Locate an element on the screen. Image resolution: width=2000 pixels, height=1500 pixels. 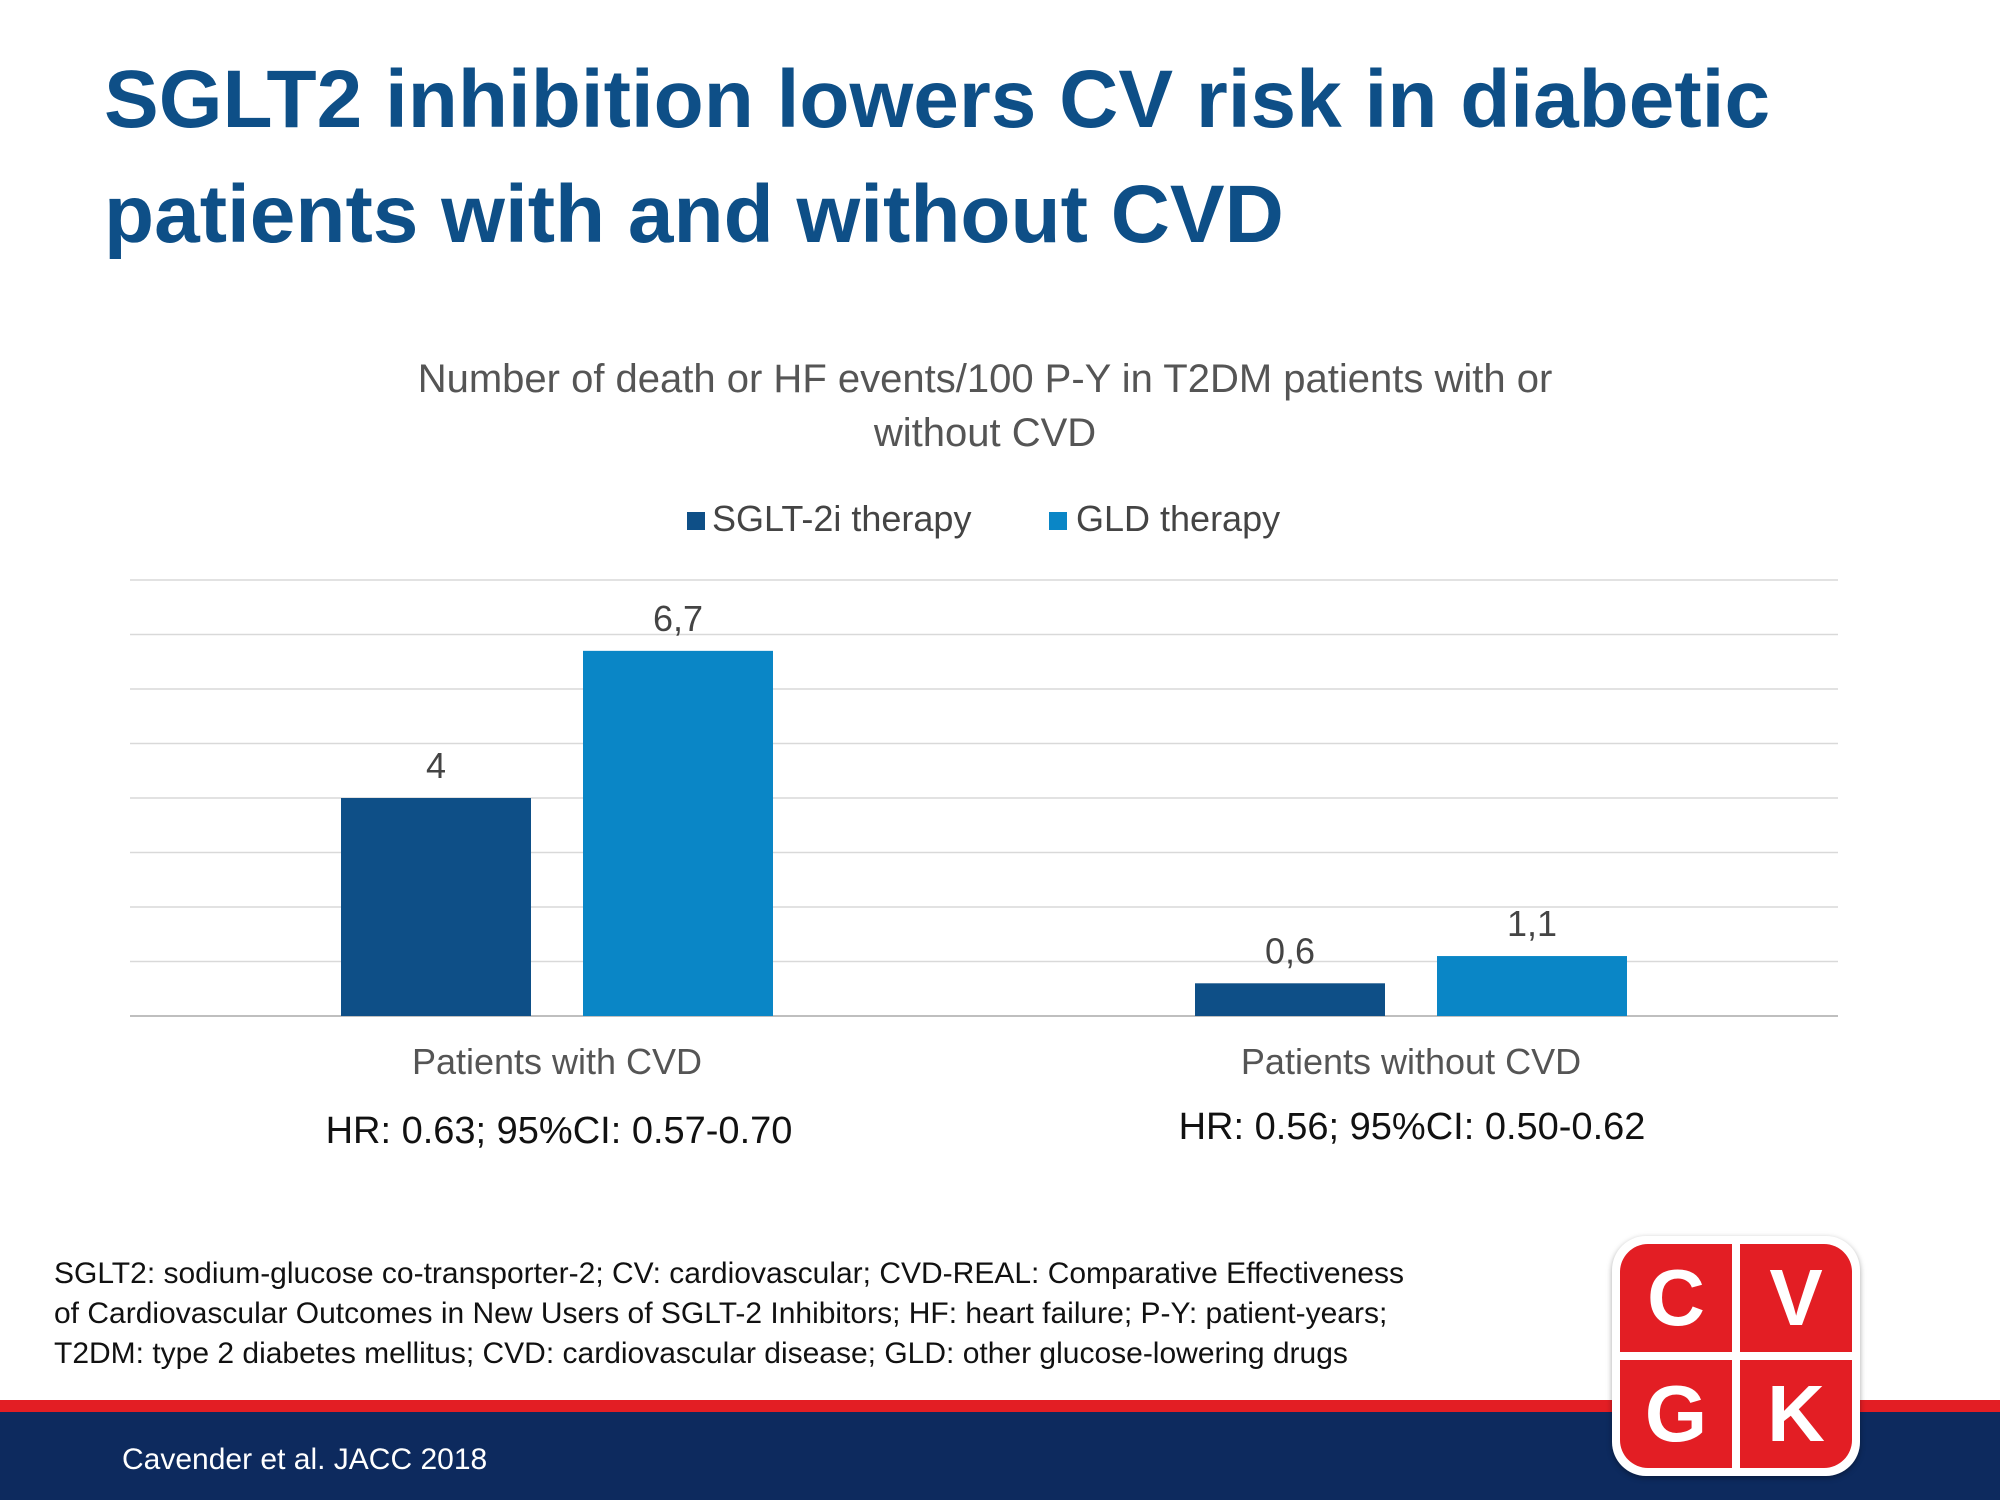
citation: Cavender et al. JACC 2018 is located at coordinates (305, 1459).